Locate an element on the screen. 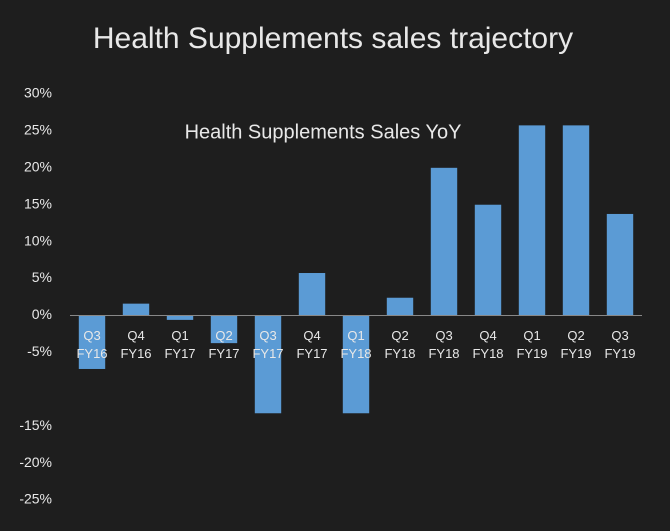  y-tick-label: 25% is located at coordinates (38, 130).